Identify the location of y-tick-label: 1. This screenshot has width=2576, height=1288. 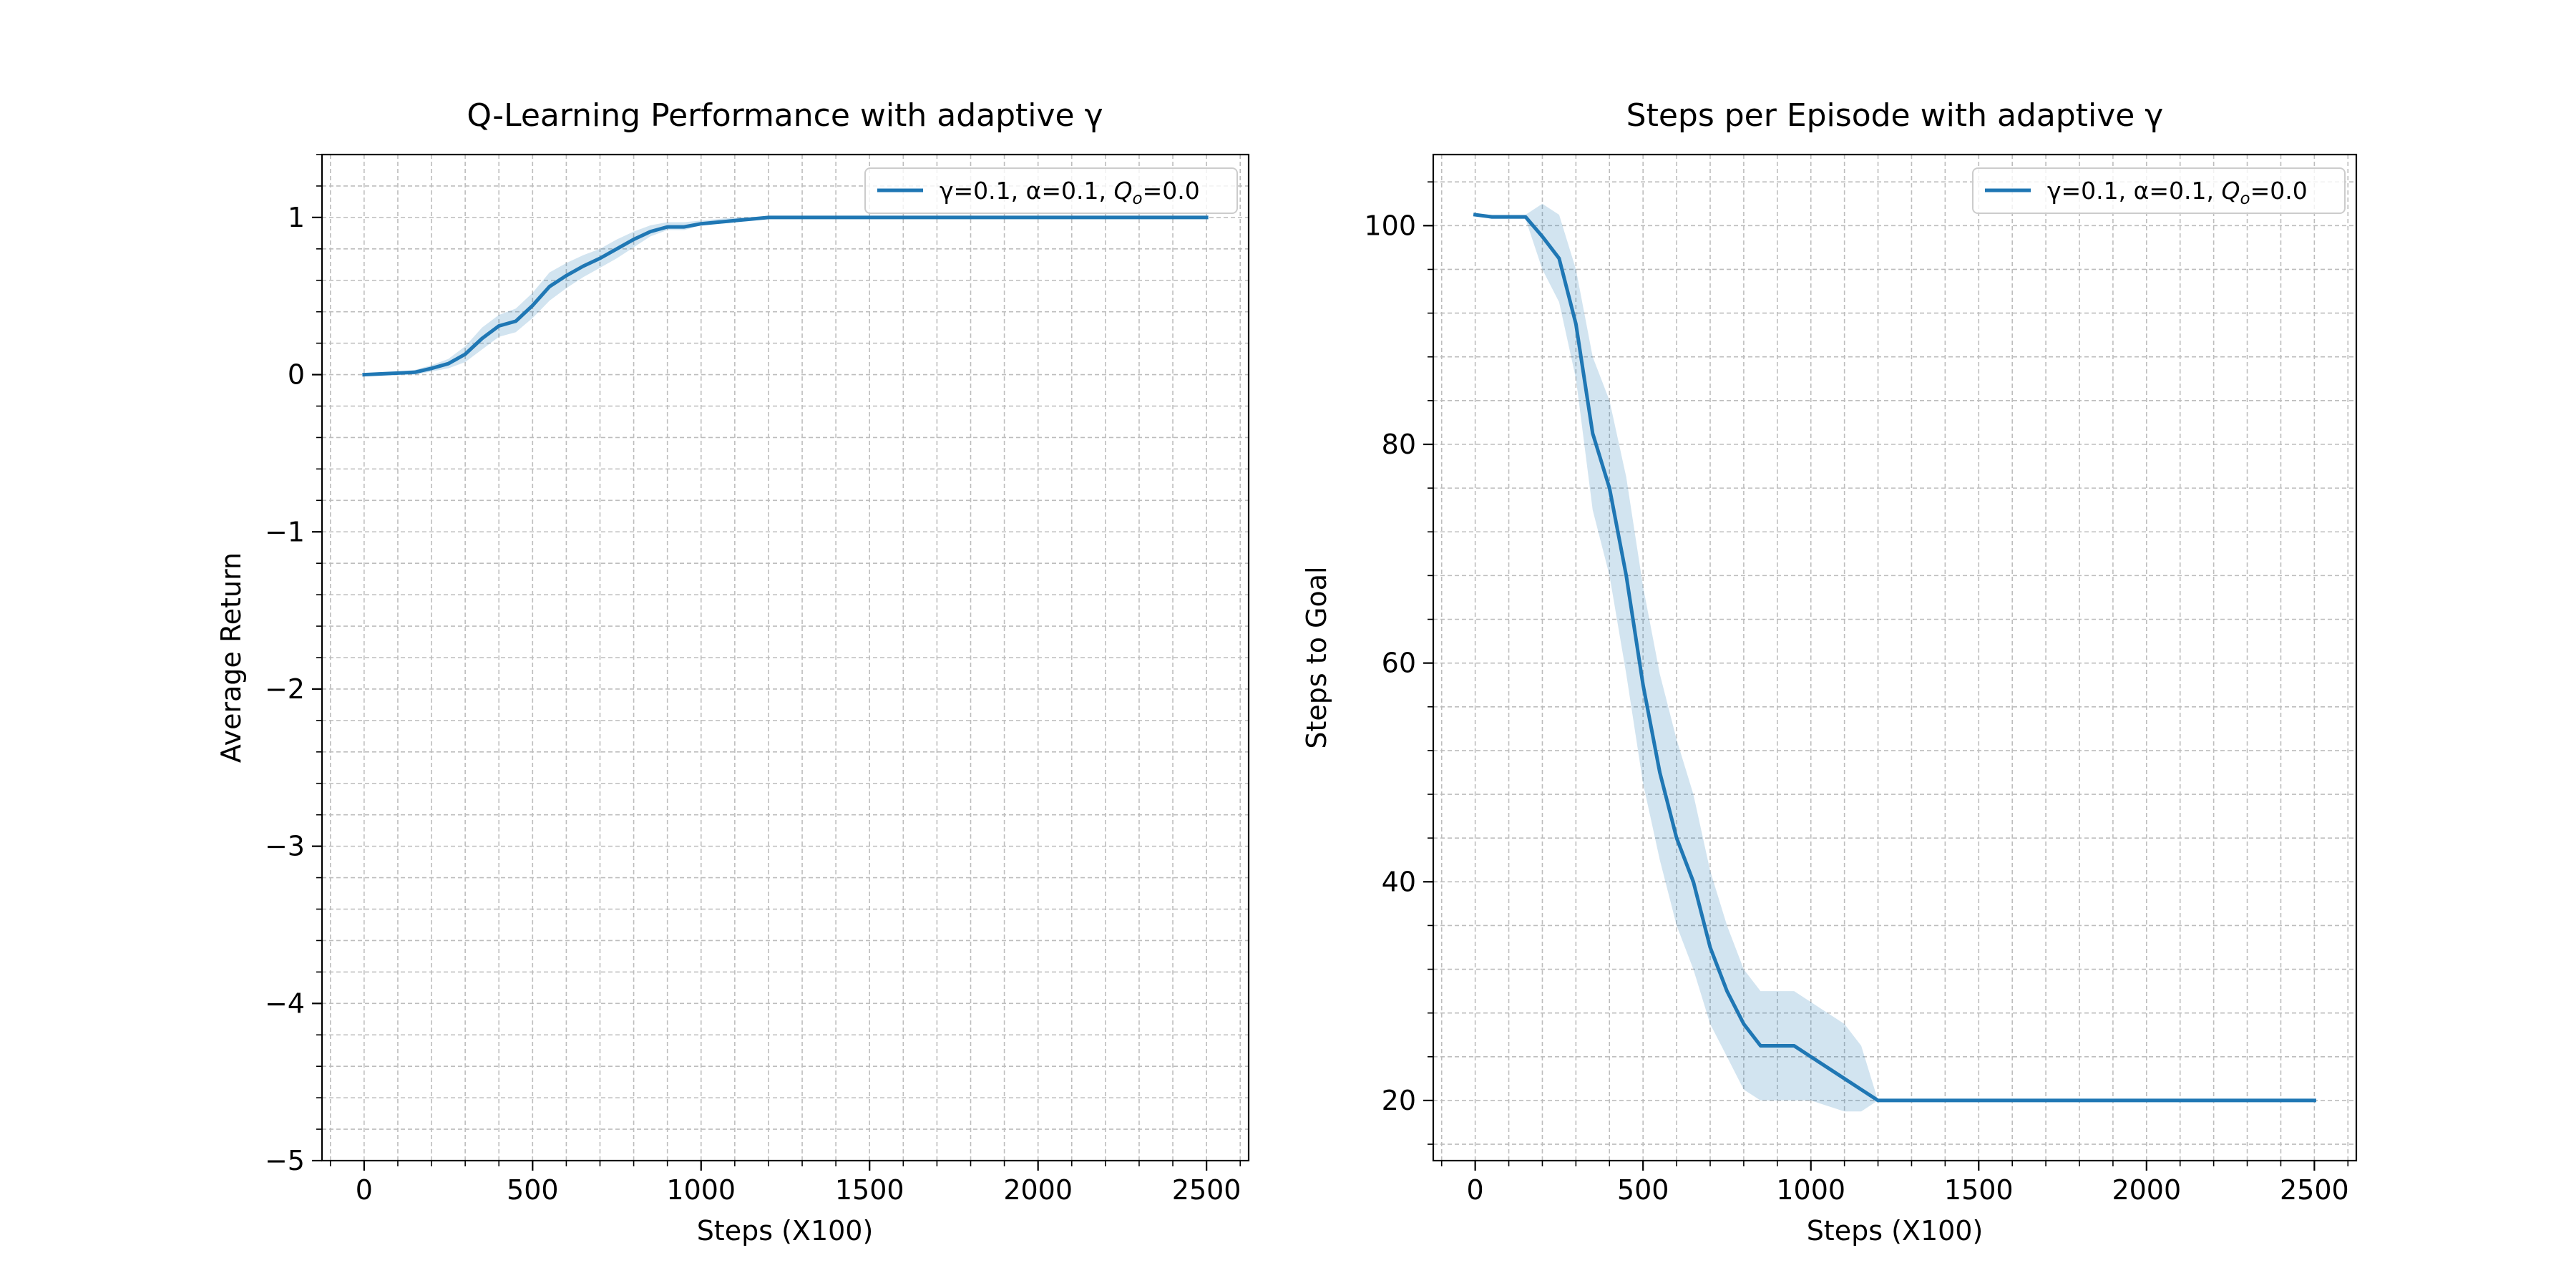
(296, 217).